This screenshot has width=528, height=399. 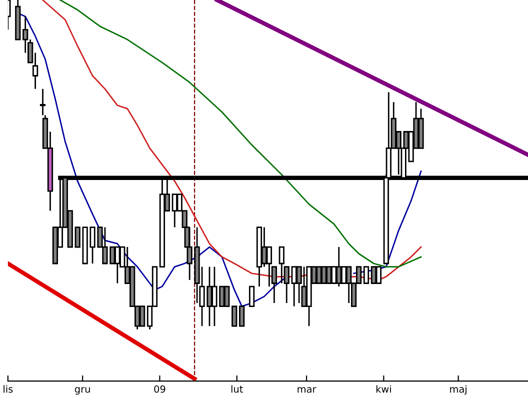 What do you see at coordinates (237, 389) in the screenshot?
I see `x-tick-label: lut` at bounding box center [237, 389].